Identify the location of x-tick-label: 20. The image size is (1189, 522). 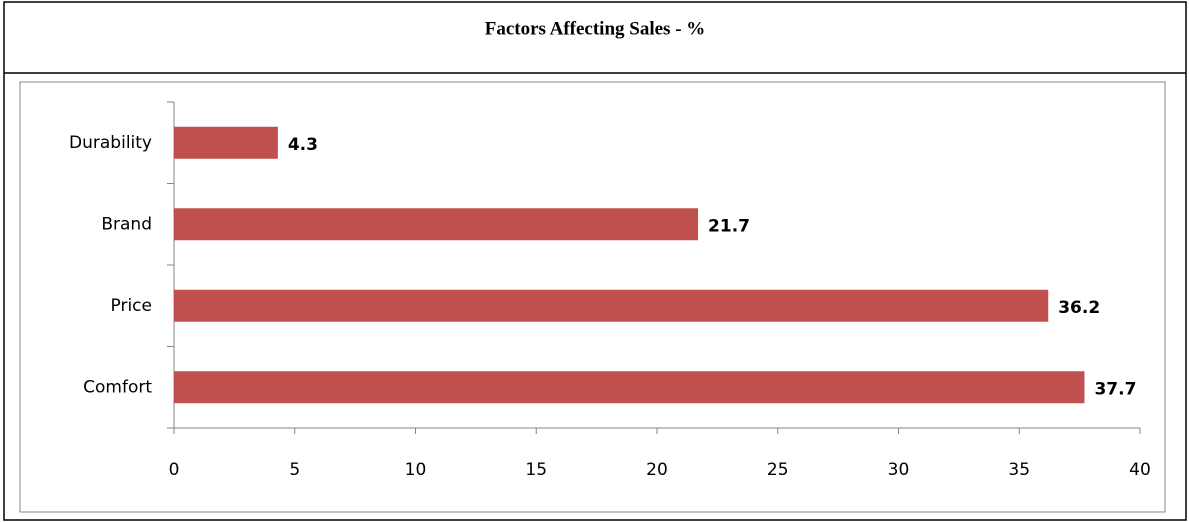
(657, 470).